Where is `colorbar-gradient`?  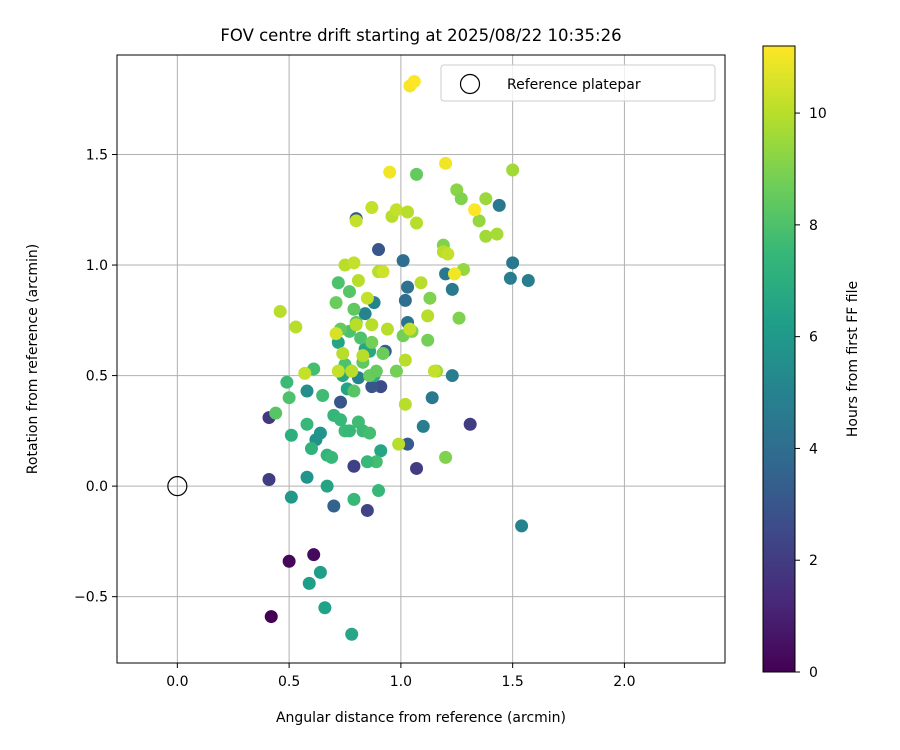 colorbar-gradient is located at coordinates (779, 359).